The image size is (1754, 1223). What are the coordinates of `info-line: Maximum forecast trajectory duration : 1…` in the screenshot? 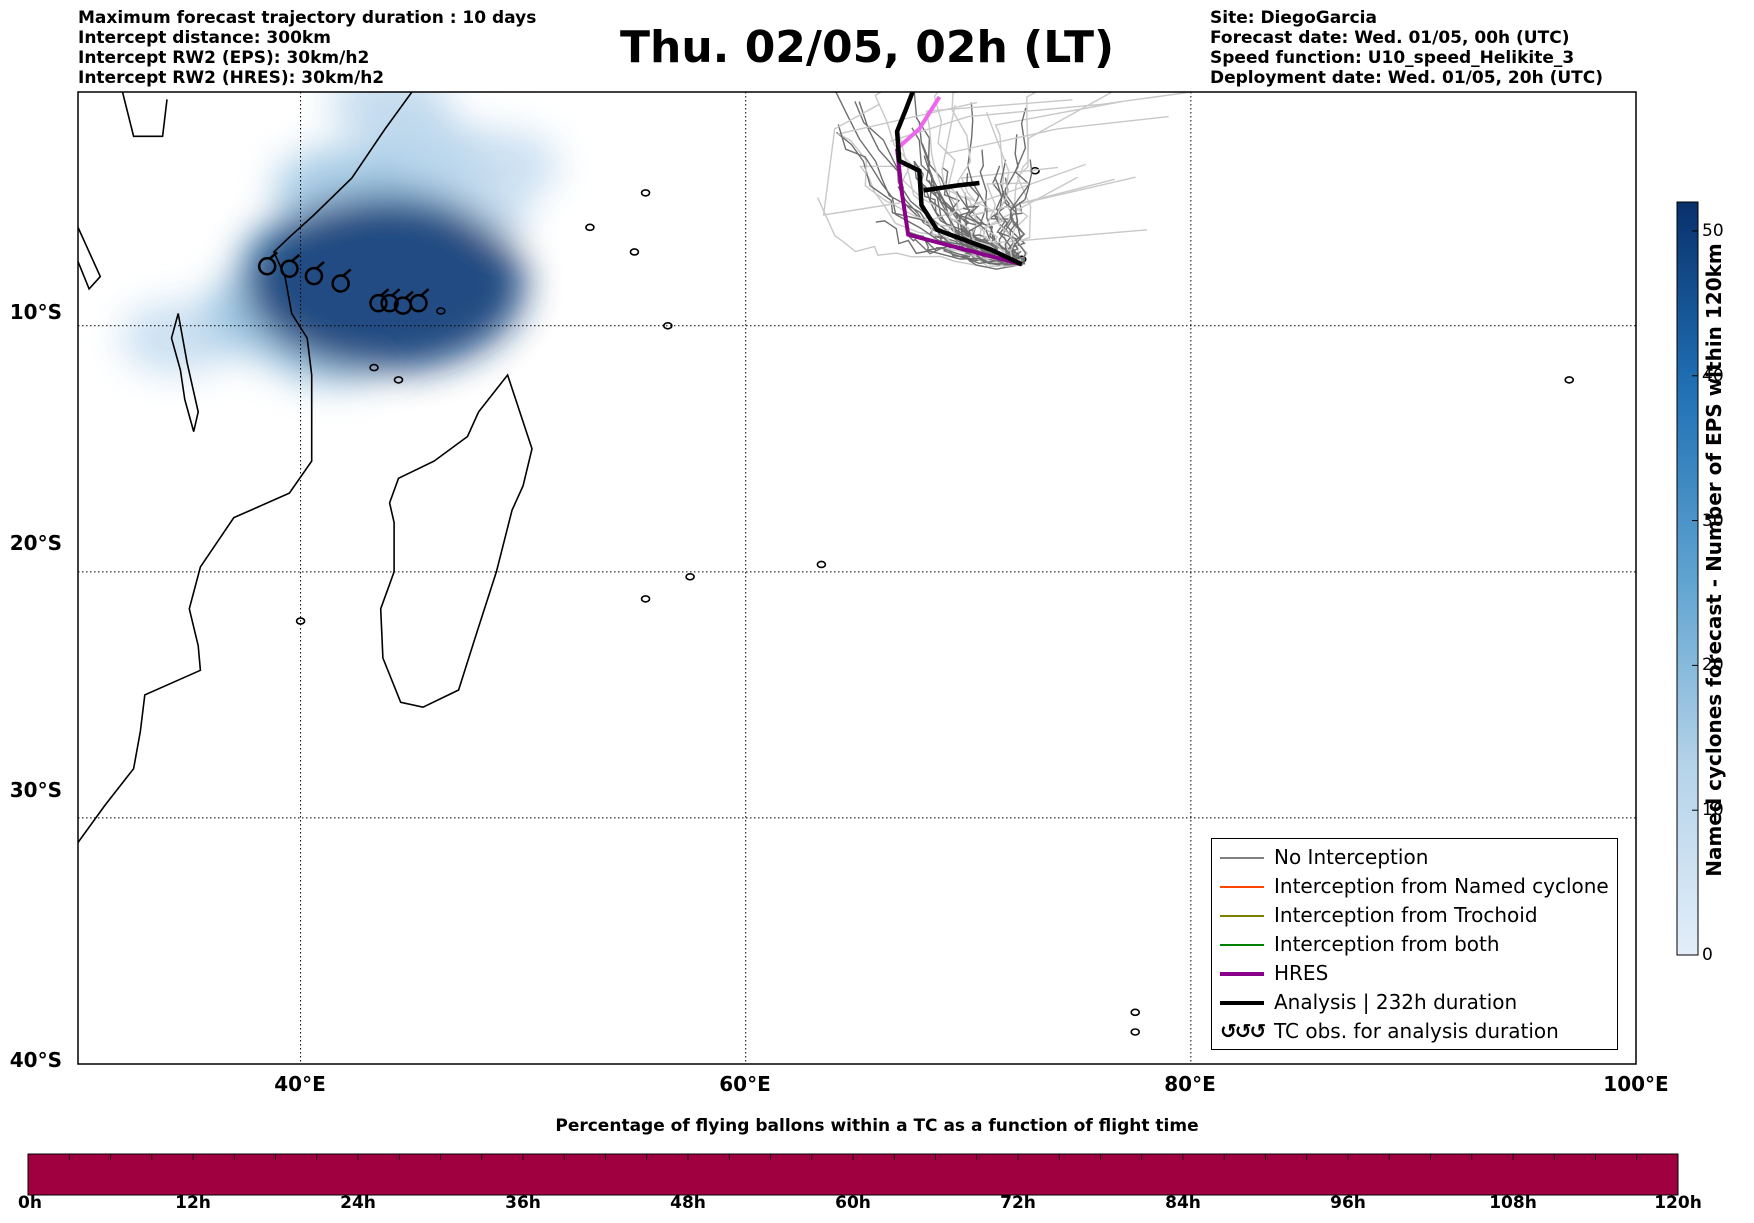 It's located at (307, 18).